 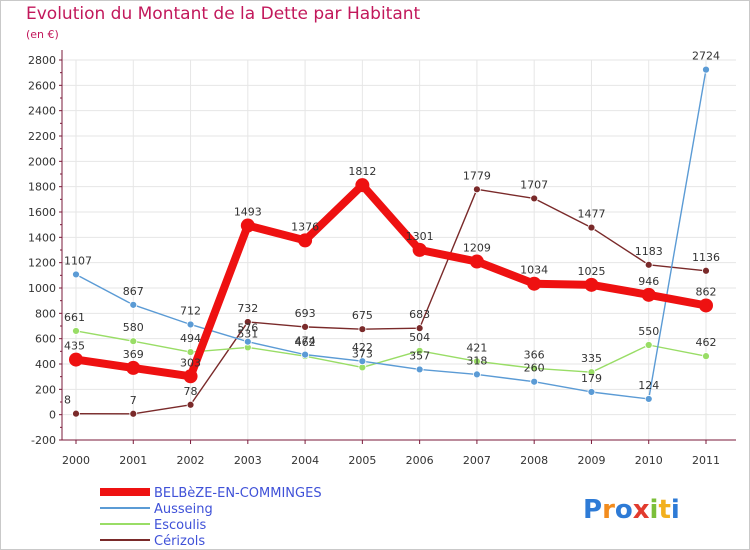 What do you see at coordinates (305, 313) in the screenshot?
I see `data-label: 693` at bounding box center [305, 313].